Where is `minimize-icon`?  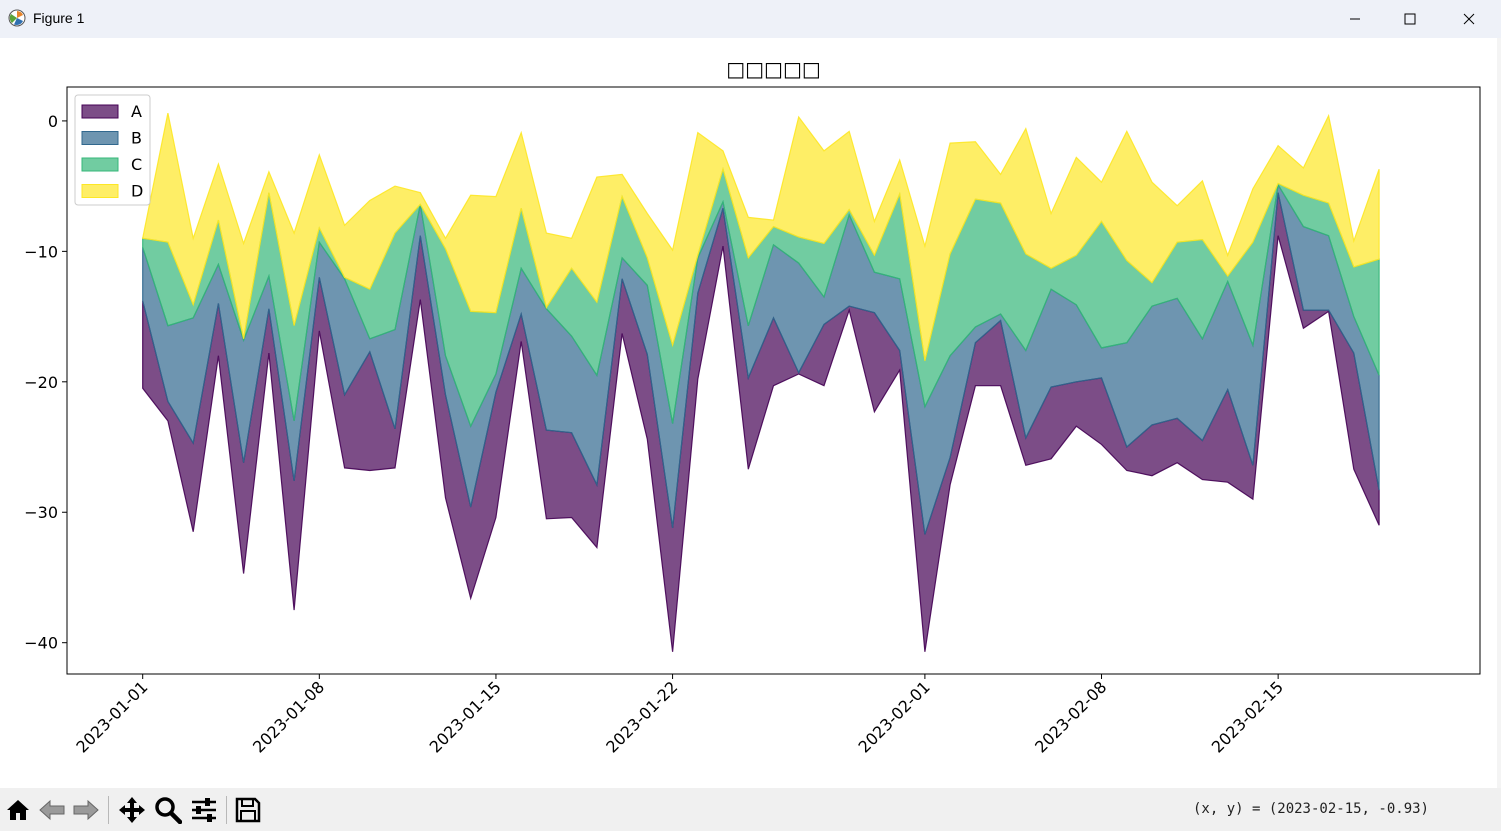
minimize-icon is located at coordinates (1355, 19).